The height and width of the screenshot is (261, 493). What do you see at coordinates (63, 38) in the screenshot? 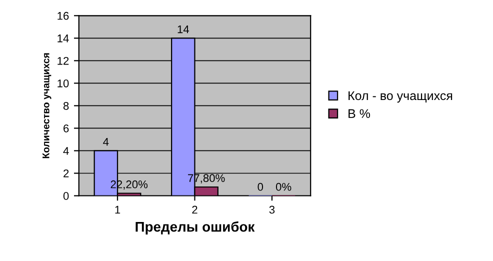
I see `y-tick-label: 14` at bounding box center [63, 38].